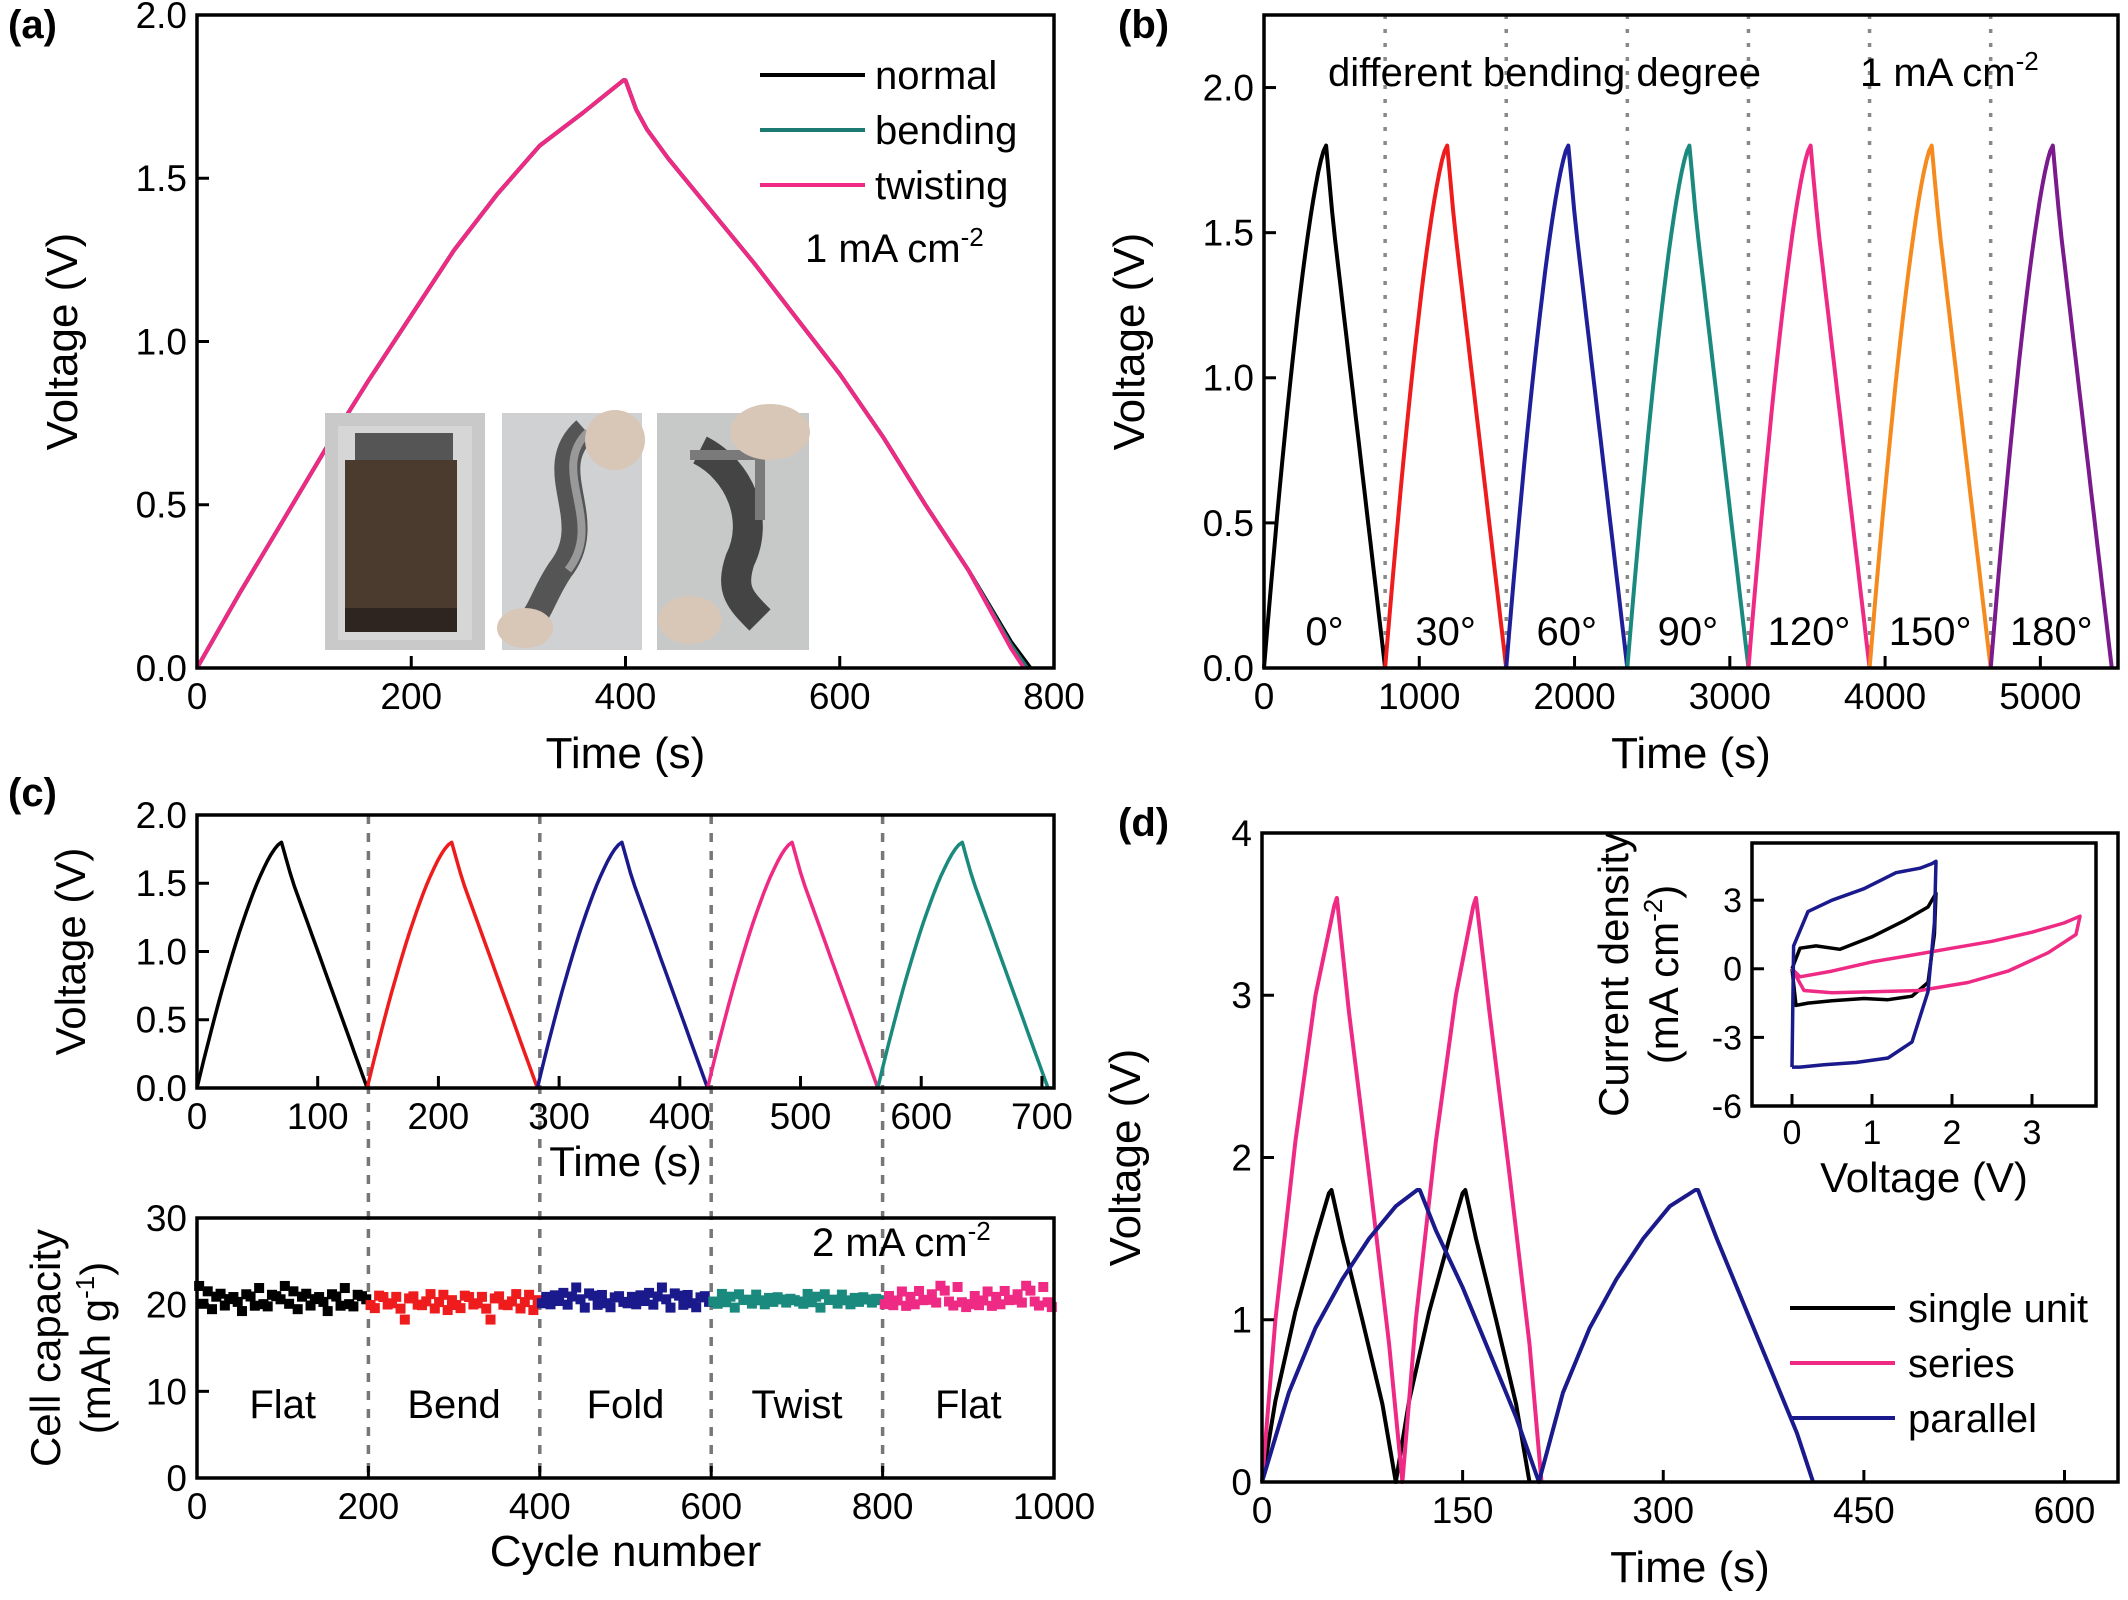 This screenshot has width=2128, height=1600. Describe the element at coordinates (626, 753) in the screenshot. I see `x-axis-label: Time (s)` at that location.